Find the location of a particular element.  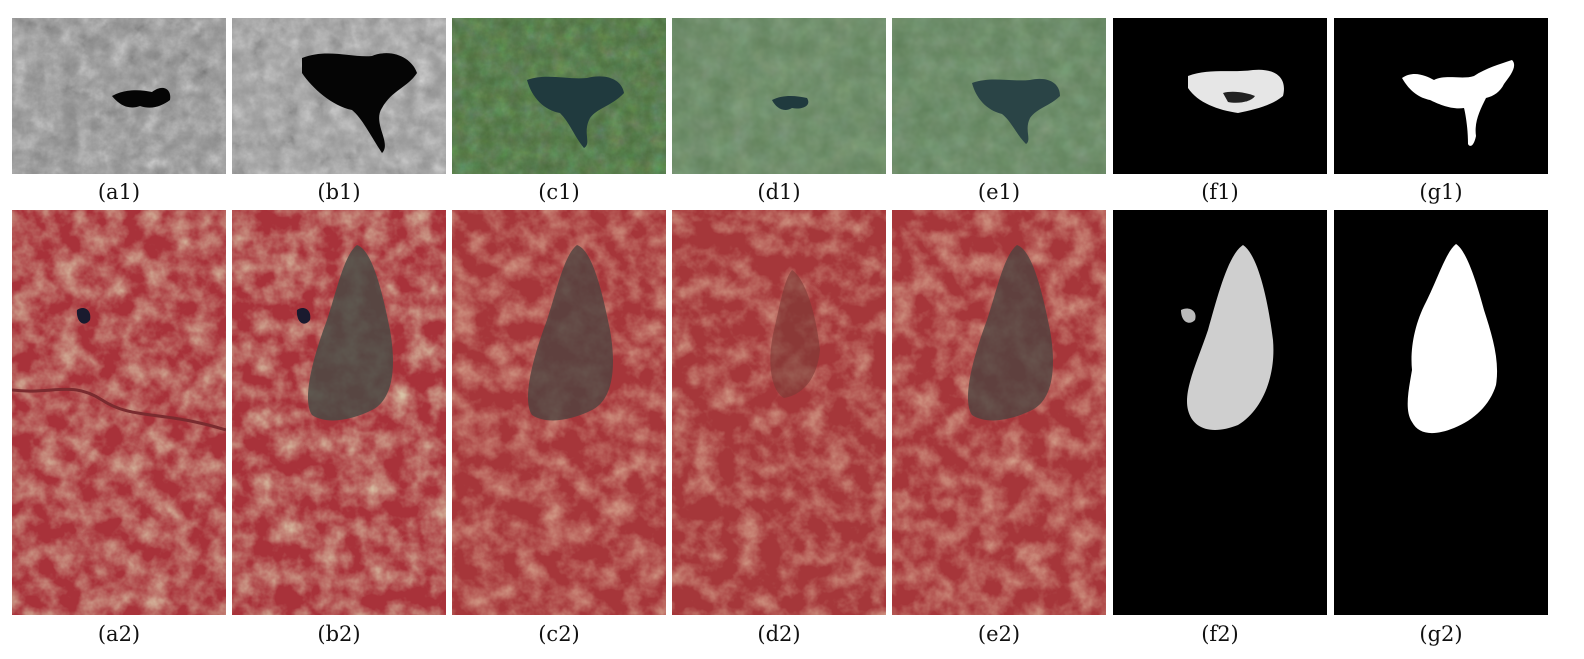

image-a2-false-color is located at coordinates (119, 412).